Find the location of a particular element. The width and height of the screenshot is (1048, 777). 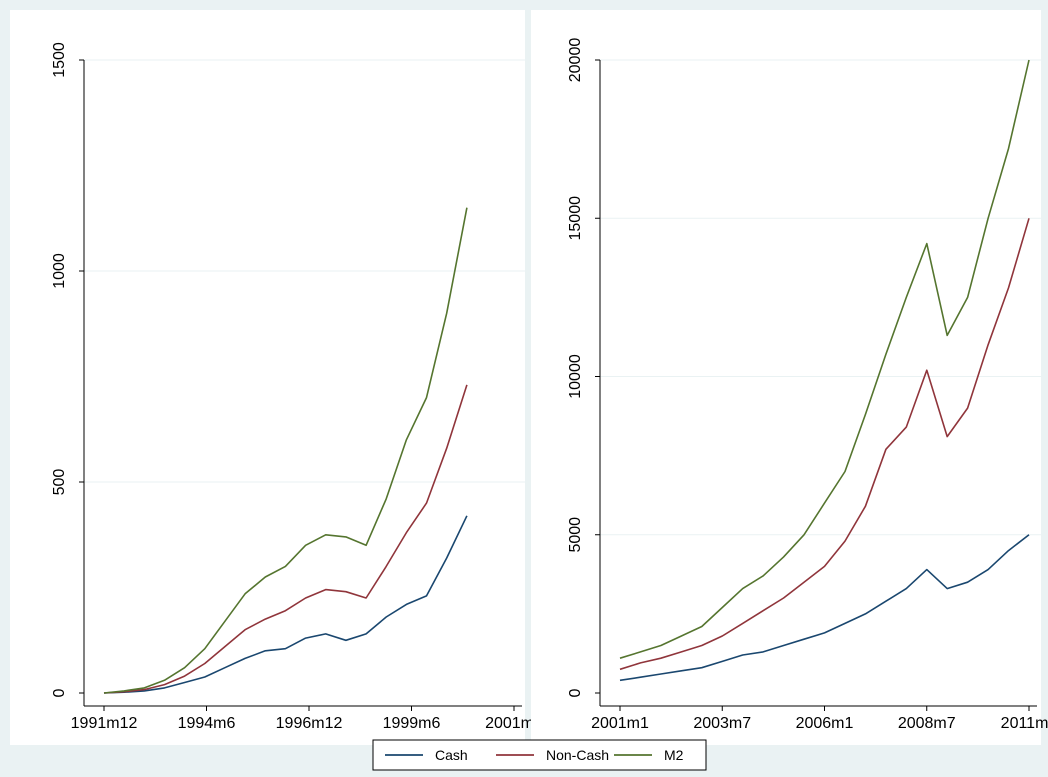

right-y-tick-label: 15000 is located at coordinates (575, 218).